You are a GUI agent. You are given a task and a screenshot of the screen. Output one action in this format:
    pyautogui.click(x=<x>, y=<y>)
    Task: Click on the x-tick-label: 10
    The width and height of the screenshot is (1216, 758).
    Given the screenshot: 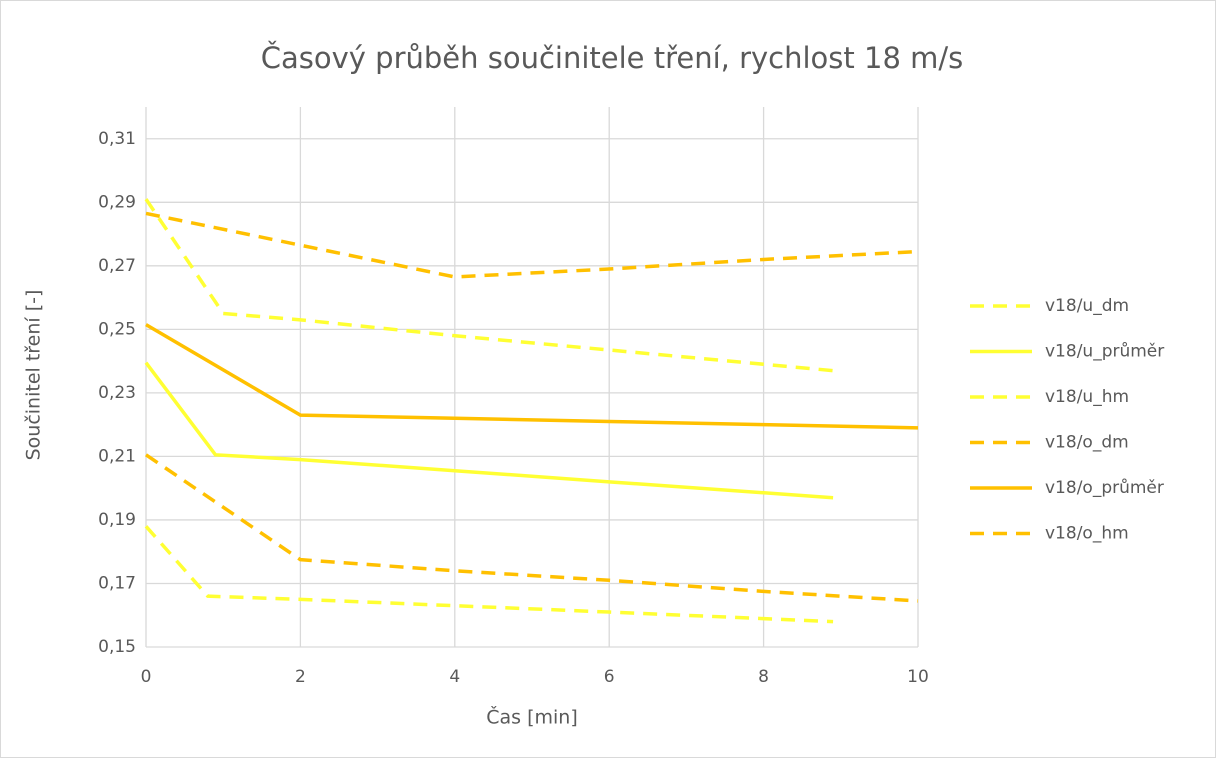 What is the action you would take?
    pyautogui.click(x=918, y=677)
    